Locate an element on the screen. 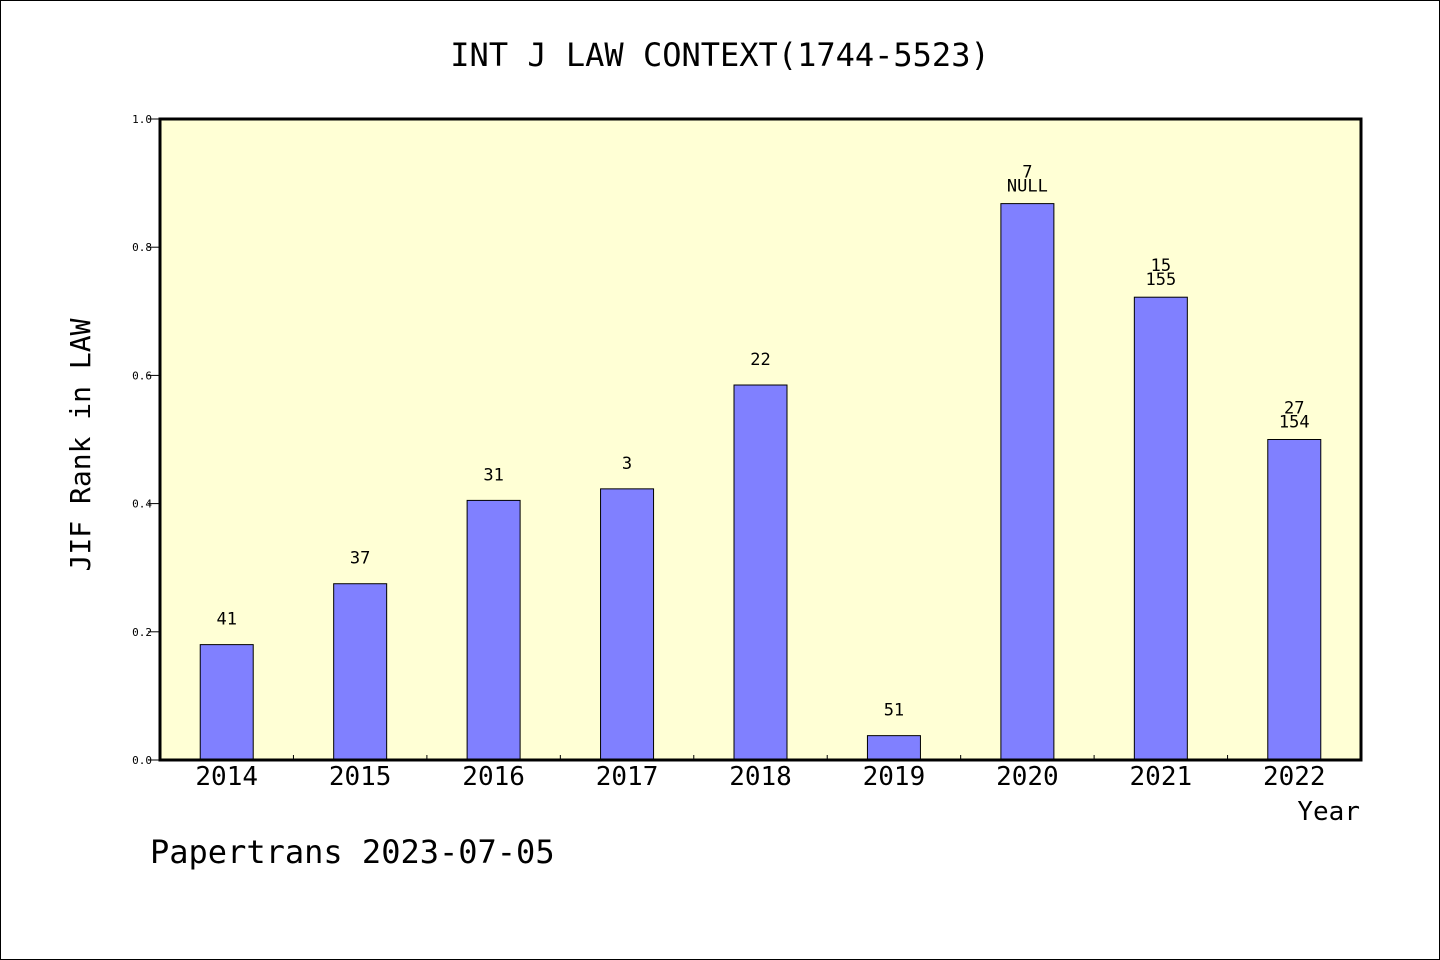  data-label-2019-0: 51 is located at coordinates (894, 711).